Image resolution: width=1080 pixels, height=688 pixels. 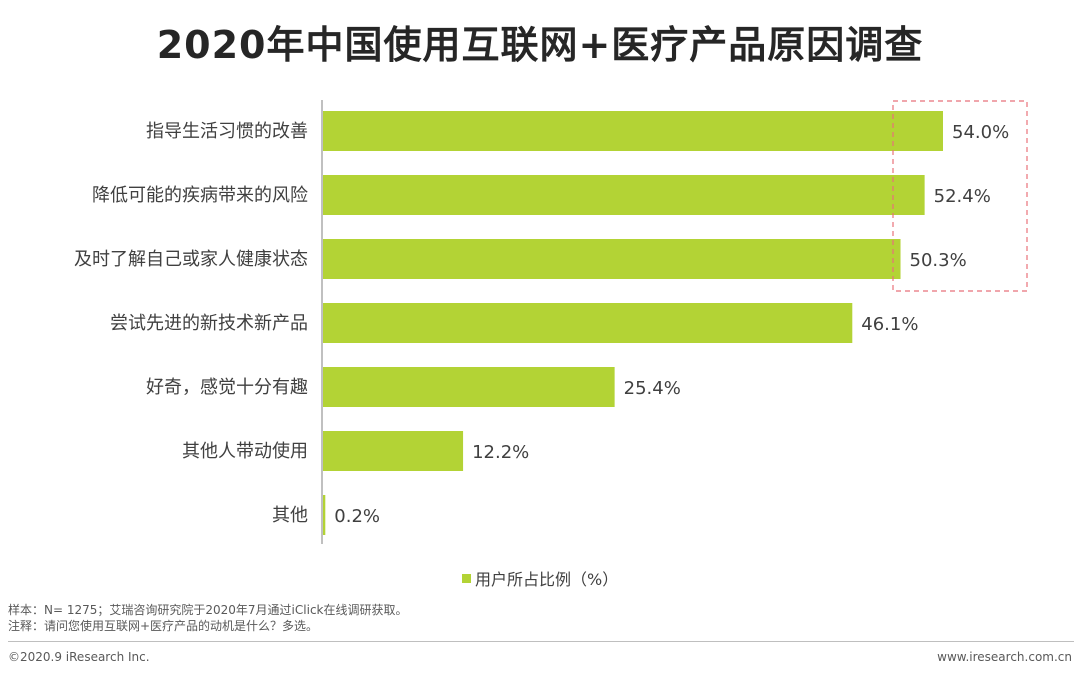 What do you see at coordinates (200, 195) in the screenshot?
I see `category-label-1: 降低可能的疾病带来的风险` at bounding box center [200, 195].